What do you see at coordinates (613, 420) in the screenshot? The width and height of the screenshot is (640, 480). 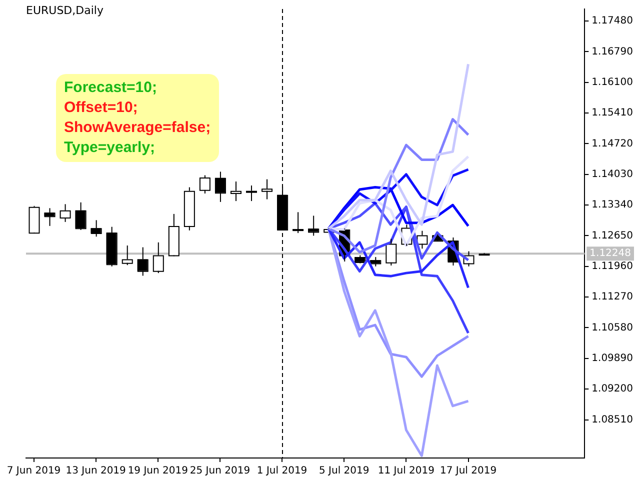 I see `y-tick-label: 1.08510` at bounding box center [613, 420].